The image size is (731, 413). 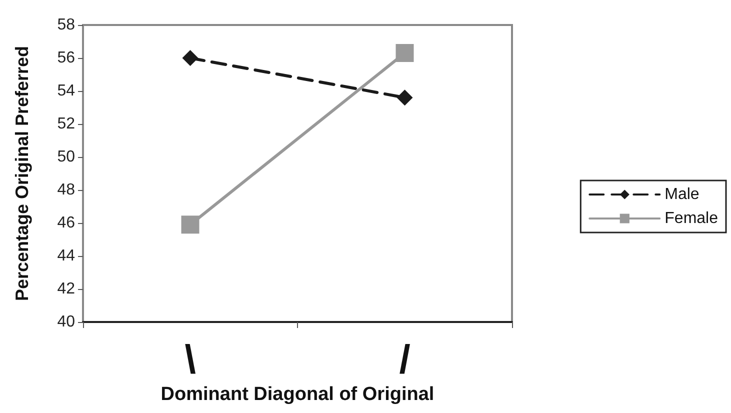 I want to click on legend-label: Male, so click(x=682, y=194).